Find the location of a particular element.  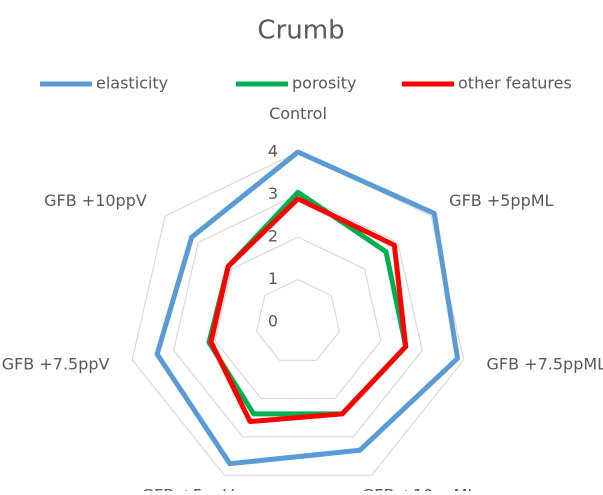

category-label: GFB +5ppV is located at coordinates (188, 488).